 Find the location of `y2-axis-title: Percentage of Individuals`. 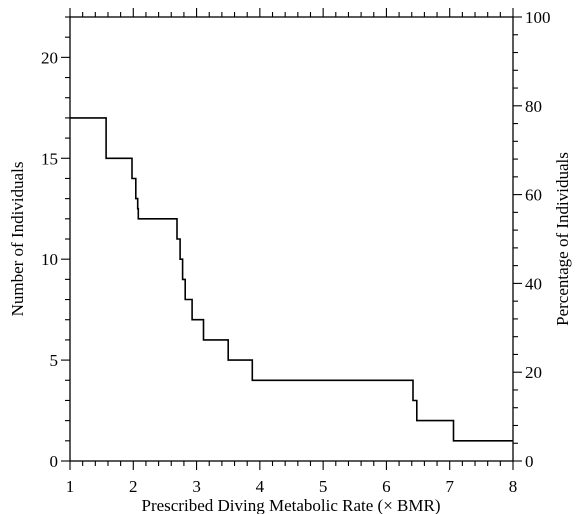

y2-axis-title: Percentage of Individuals is located at coordinates (562, 239).